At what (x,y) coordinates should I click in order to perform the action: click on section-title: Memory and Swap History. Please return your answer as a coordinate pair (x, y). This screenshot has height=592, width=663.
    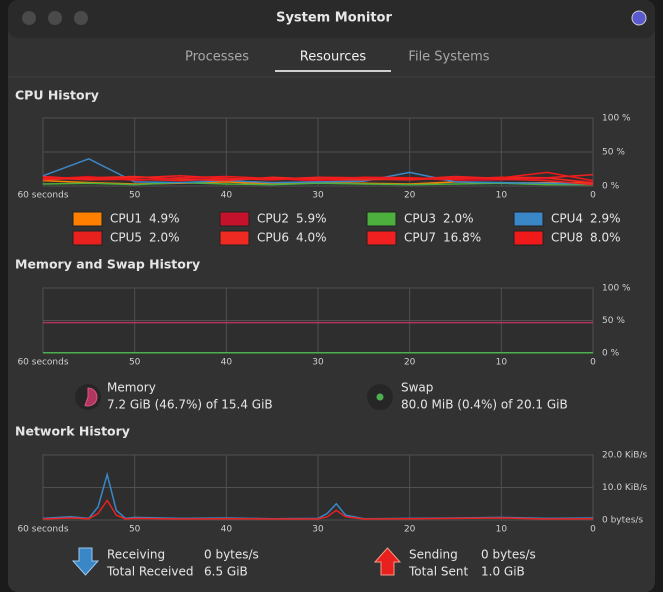
    Looking at the image, I should click on (107, 264).